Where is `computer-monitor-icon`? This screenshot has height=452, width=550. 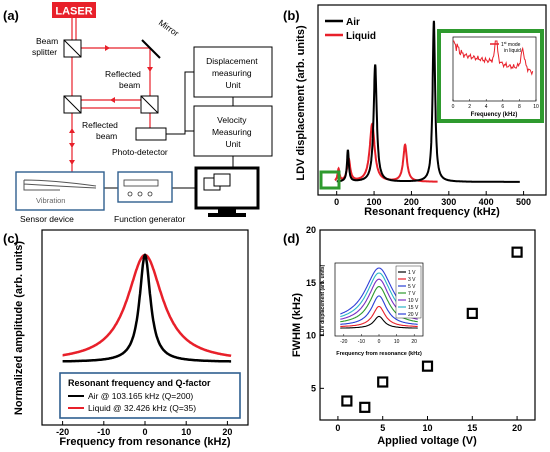
computer-monitor-icon is located at coordinates (227, 191).